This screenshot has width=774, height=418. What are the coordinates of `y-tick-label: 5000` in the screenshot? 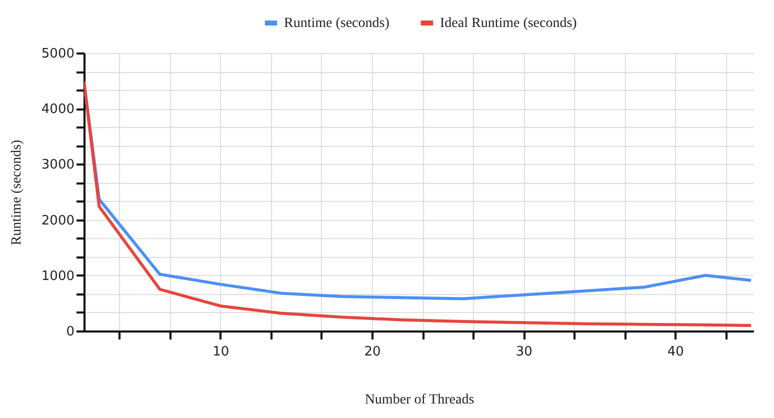 It's located at (57, 54).